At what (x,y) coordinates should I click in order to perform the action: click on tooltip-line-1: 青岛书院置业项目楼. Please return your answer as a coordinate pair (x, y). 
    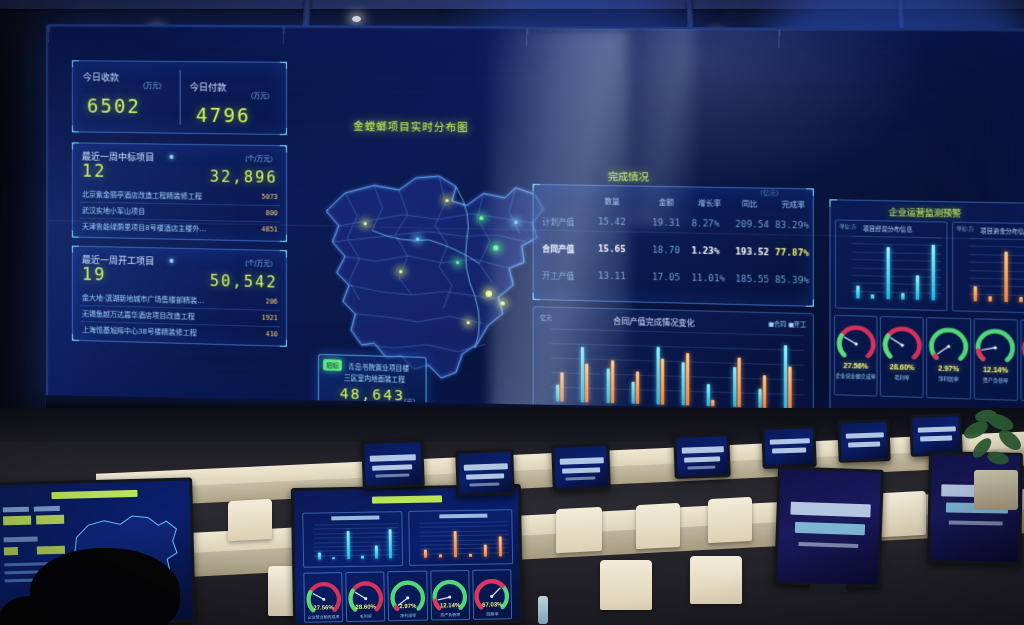
    Looking at the image, I should click on (379, 367).